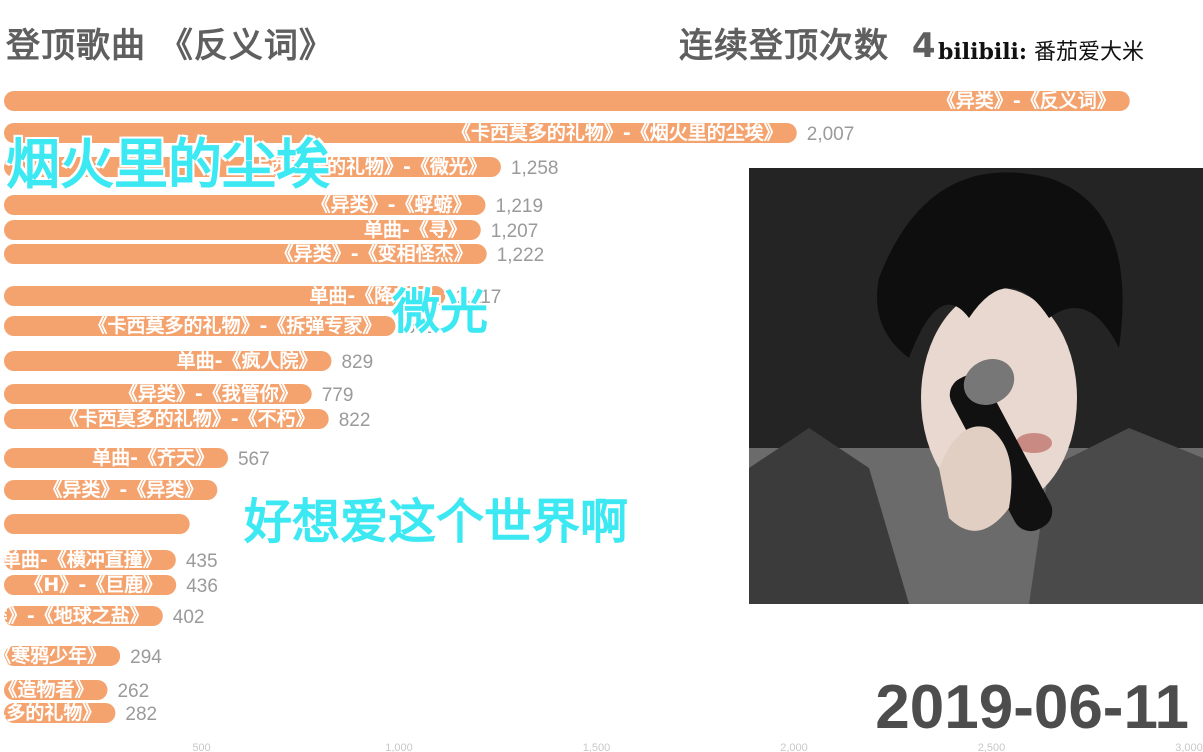 This screenshot has width=1203, height=752. Describe the element at coordinates (1032, 707) in the screenshot. I see `date-label: 2019-06-11` at that location.